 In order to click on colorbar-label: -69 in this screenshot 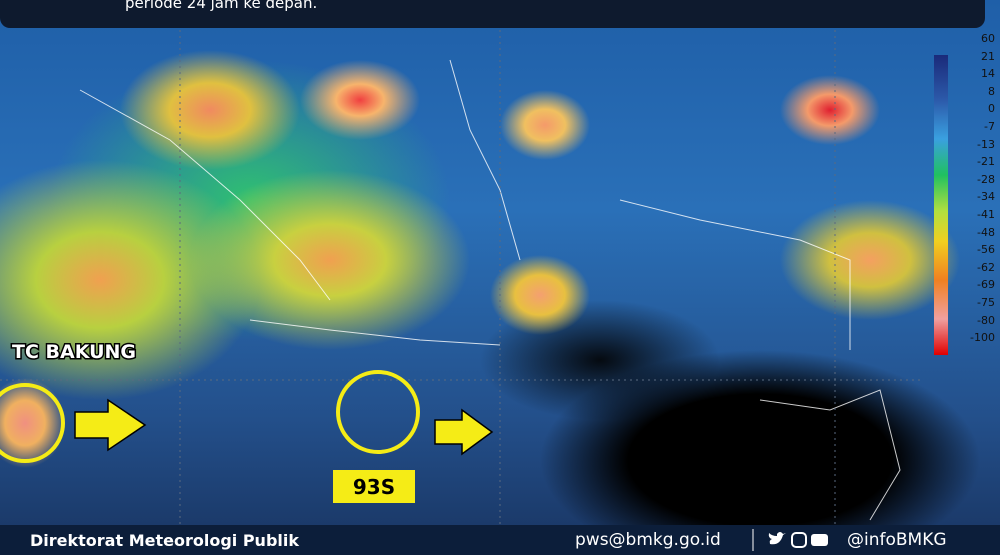, I will do `click(986, 285)`.